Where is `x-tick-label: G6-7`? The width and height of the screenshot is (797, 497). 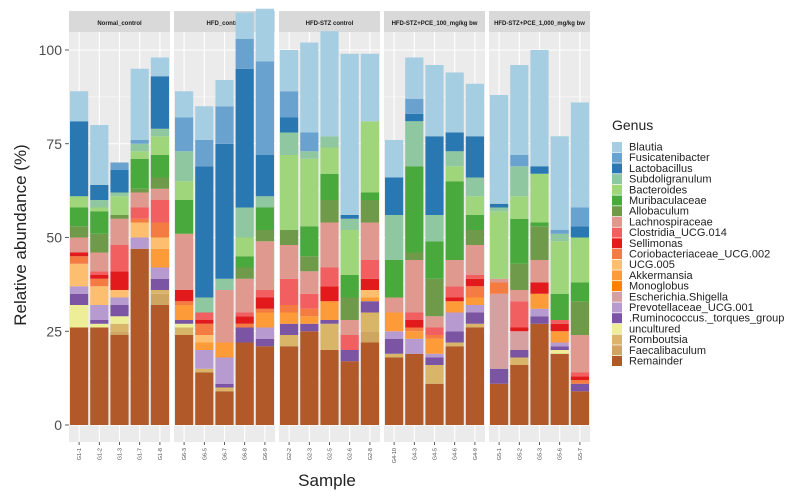 x-tick-label: G6-7 is located at coordinates (226, 454).